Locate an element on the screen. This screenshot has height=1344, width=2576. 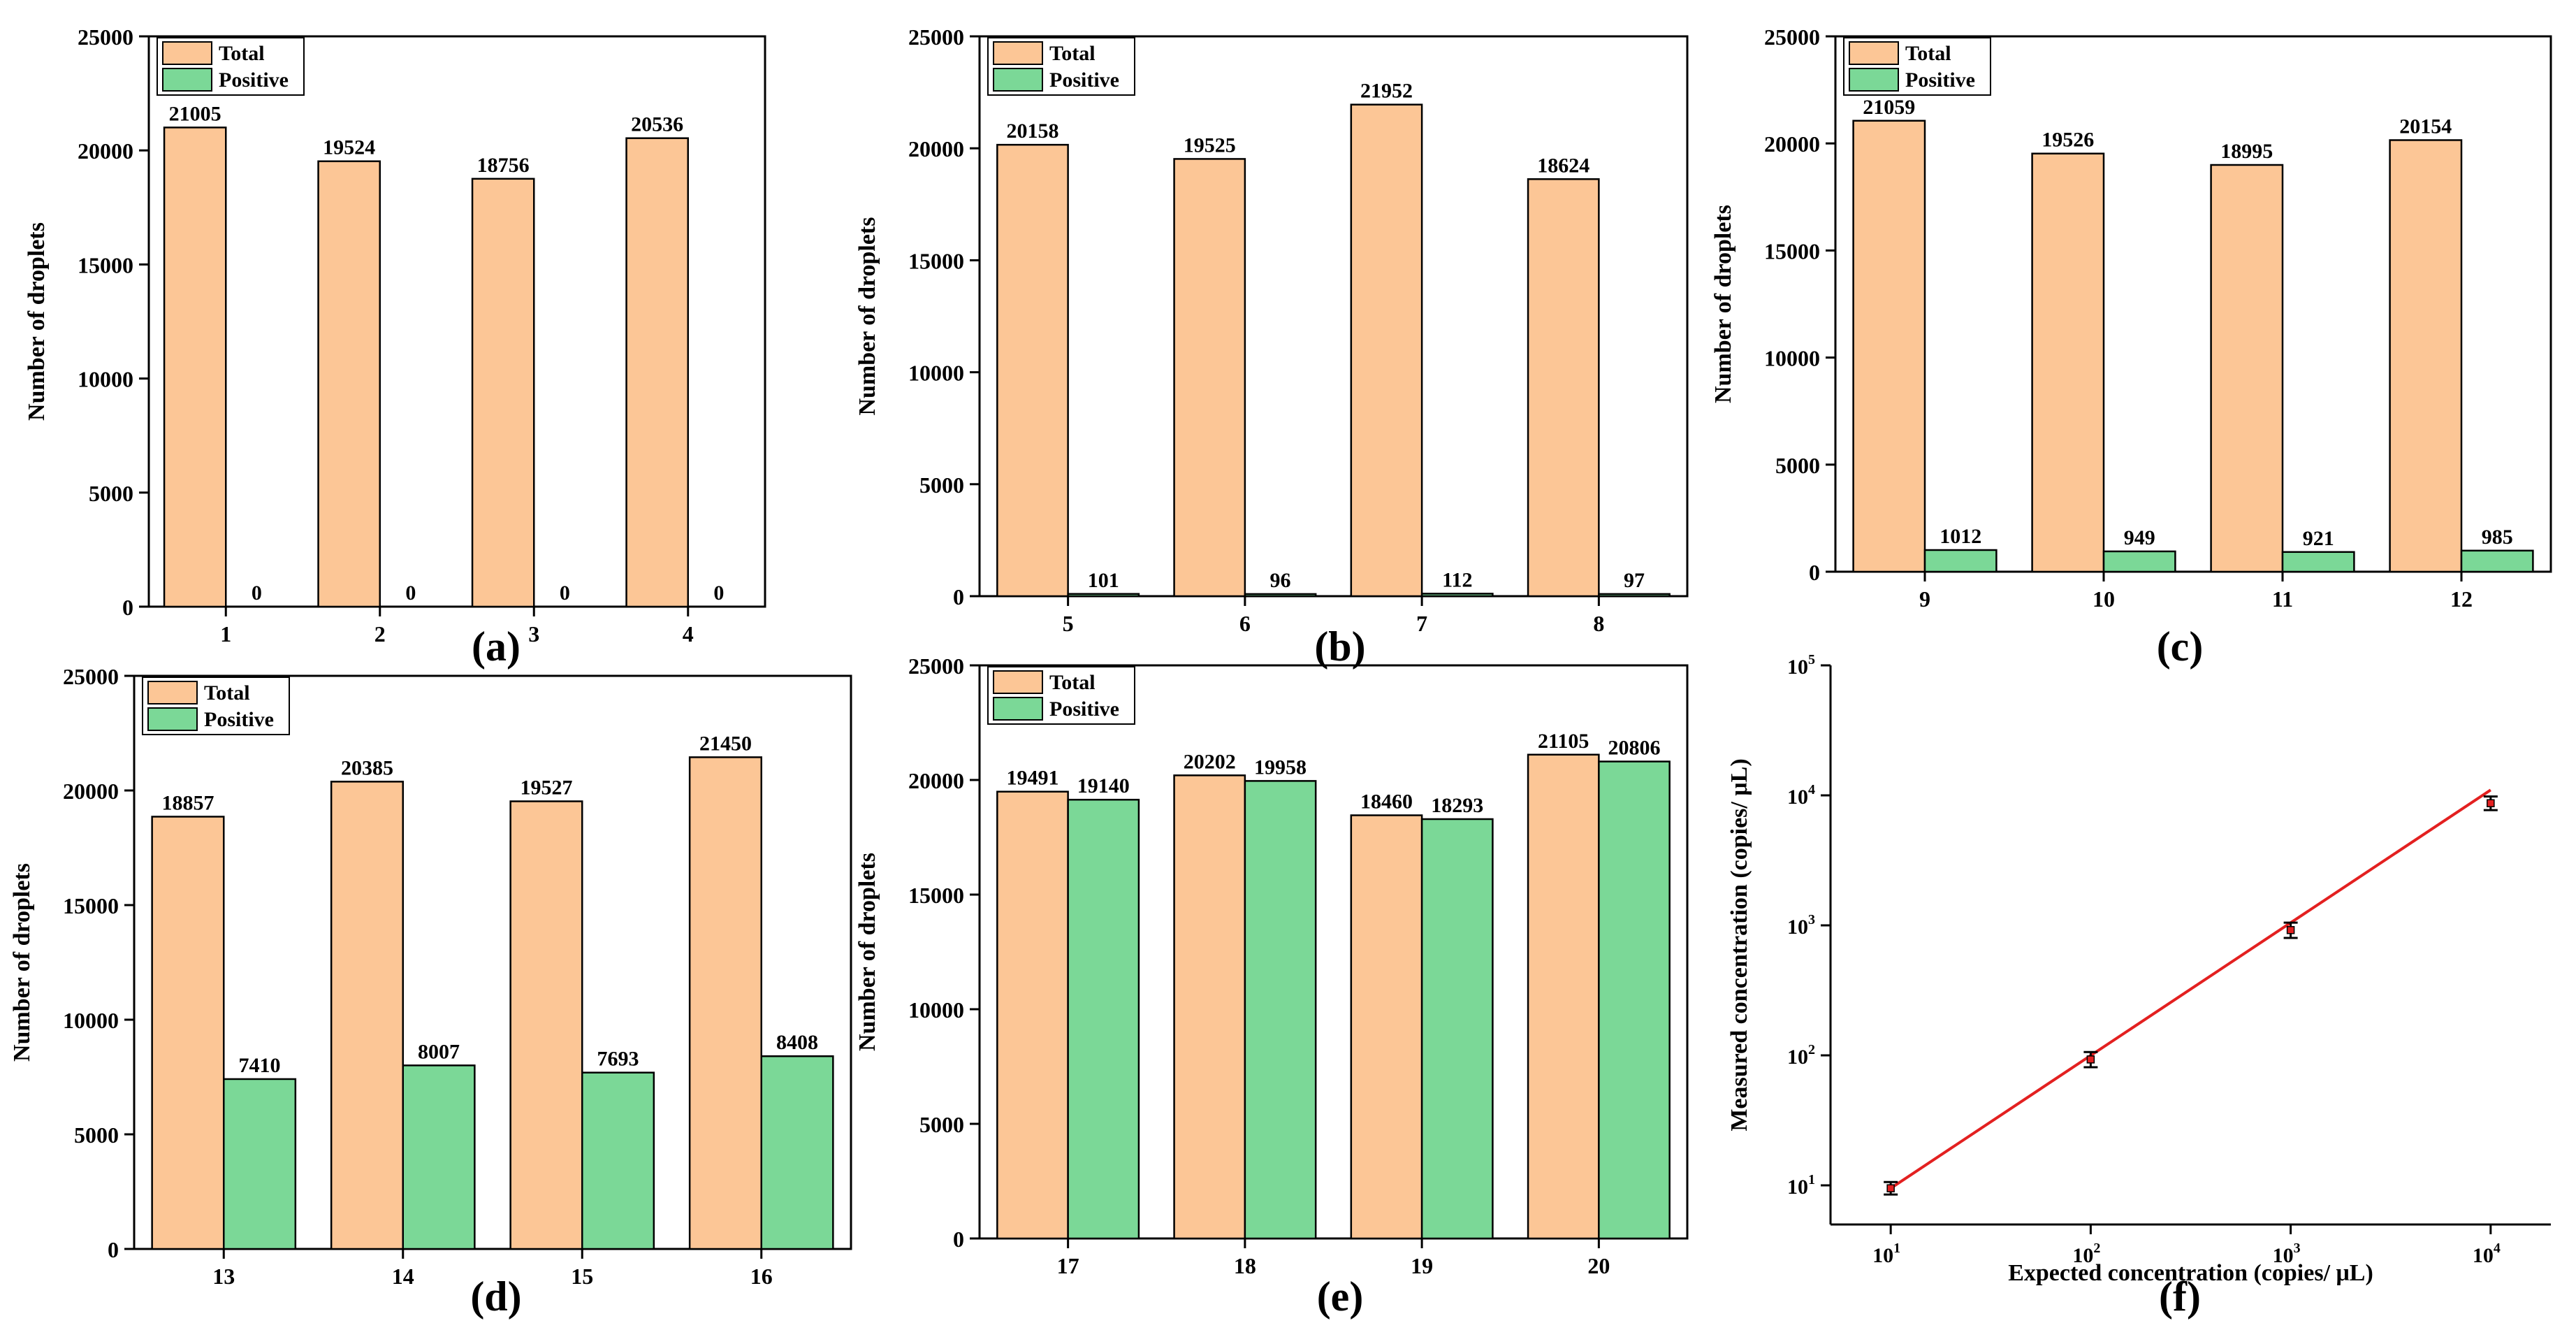
data-label-total-4: 20536 is located at coordinates (657, 124).